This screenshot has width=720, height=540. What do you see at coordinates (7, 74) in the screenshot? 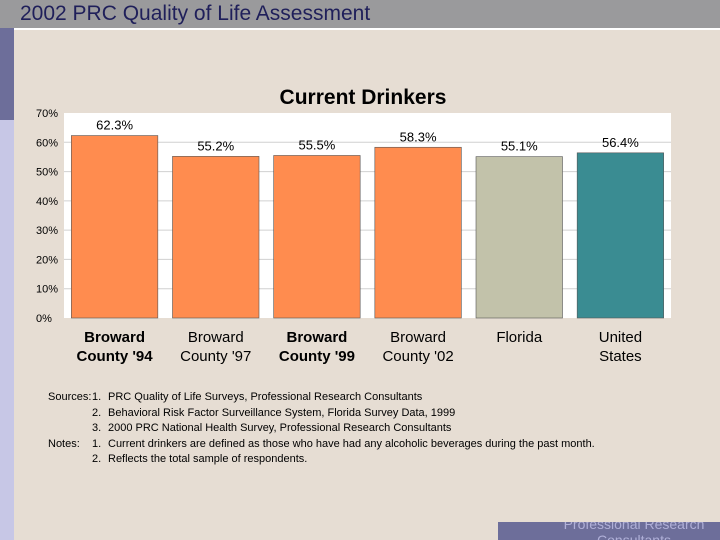
I see `left-accent-bar-dark` at bounding box center [7, 74].